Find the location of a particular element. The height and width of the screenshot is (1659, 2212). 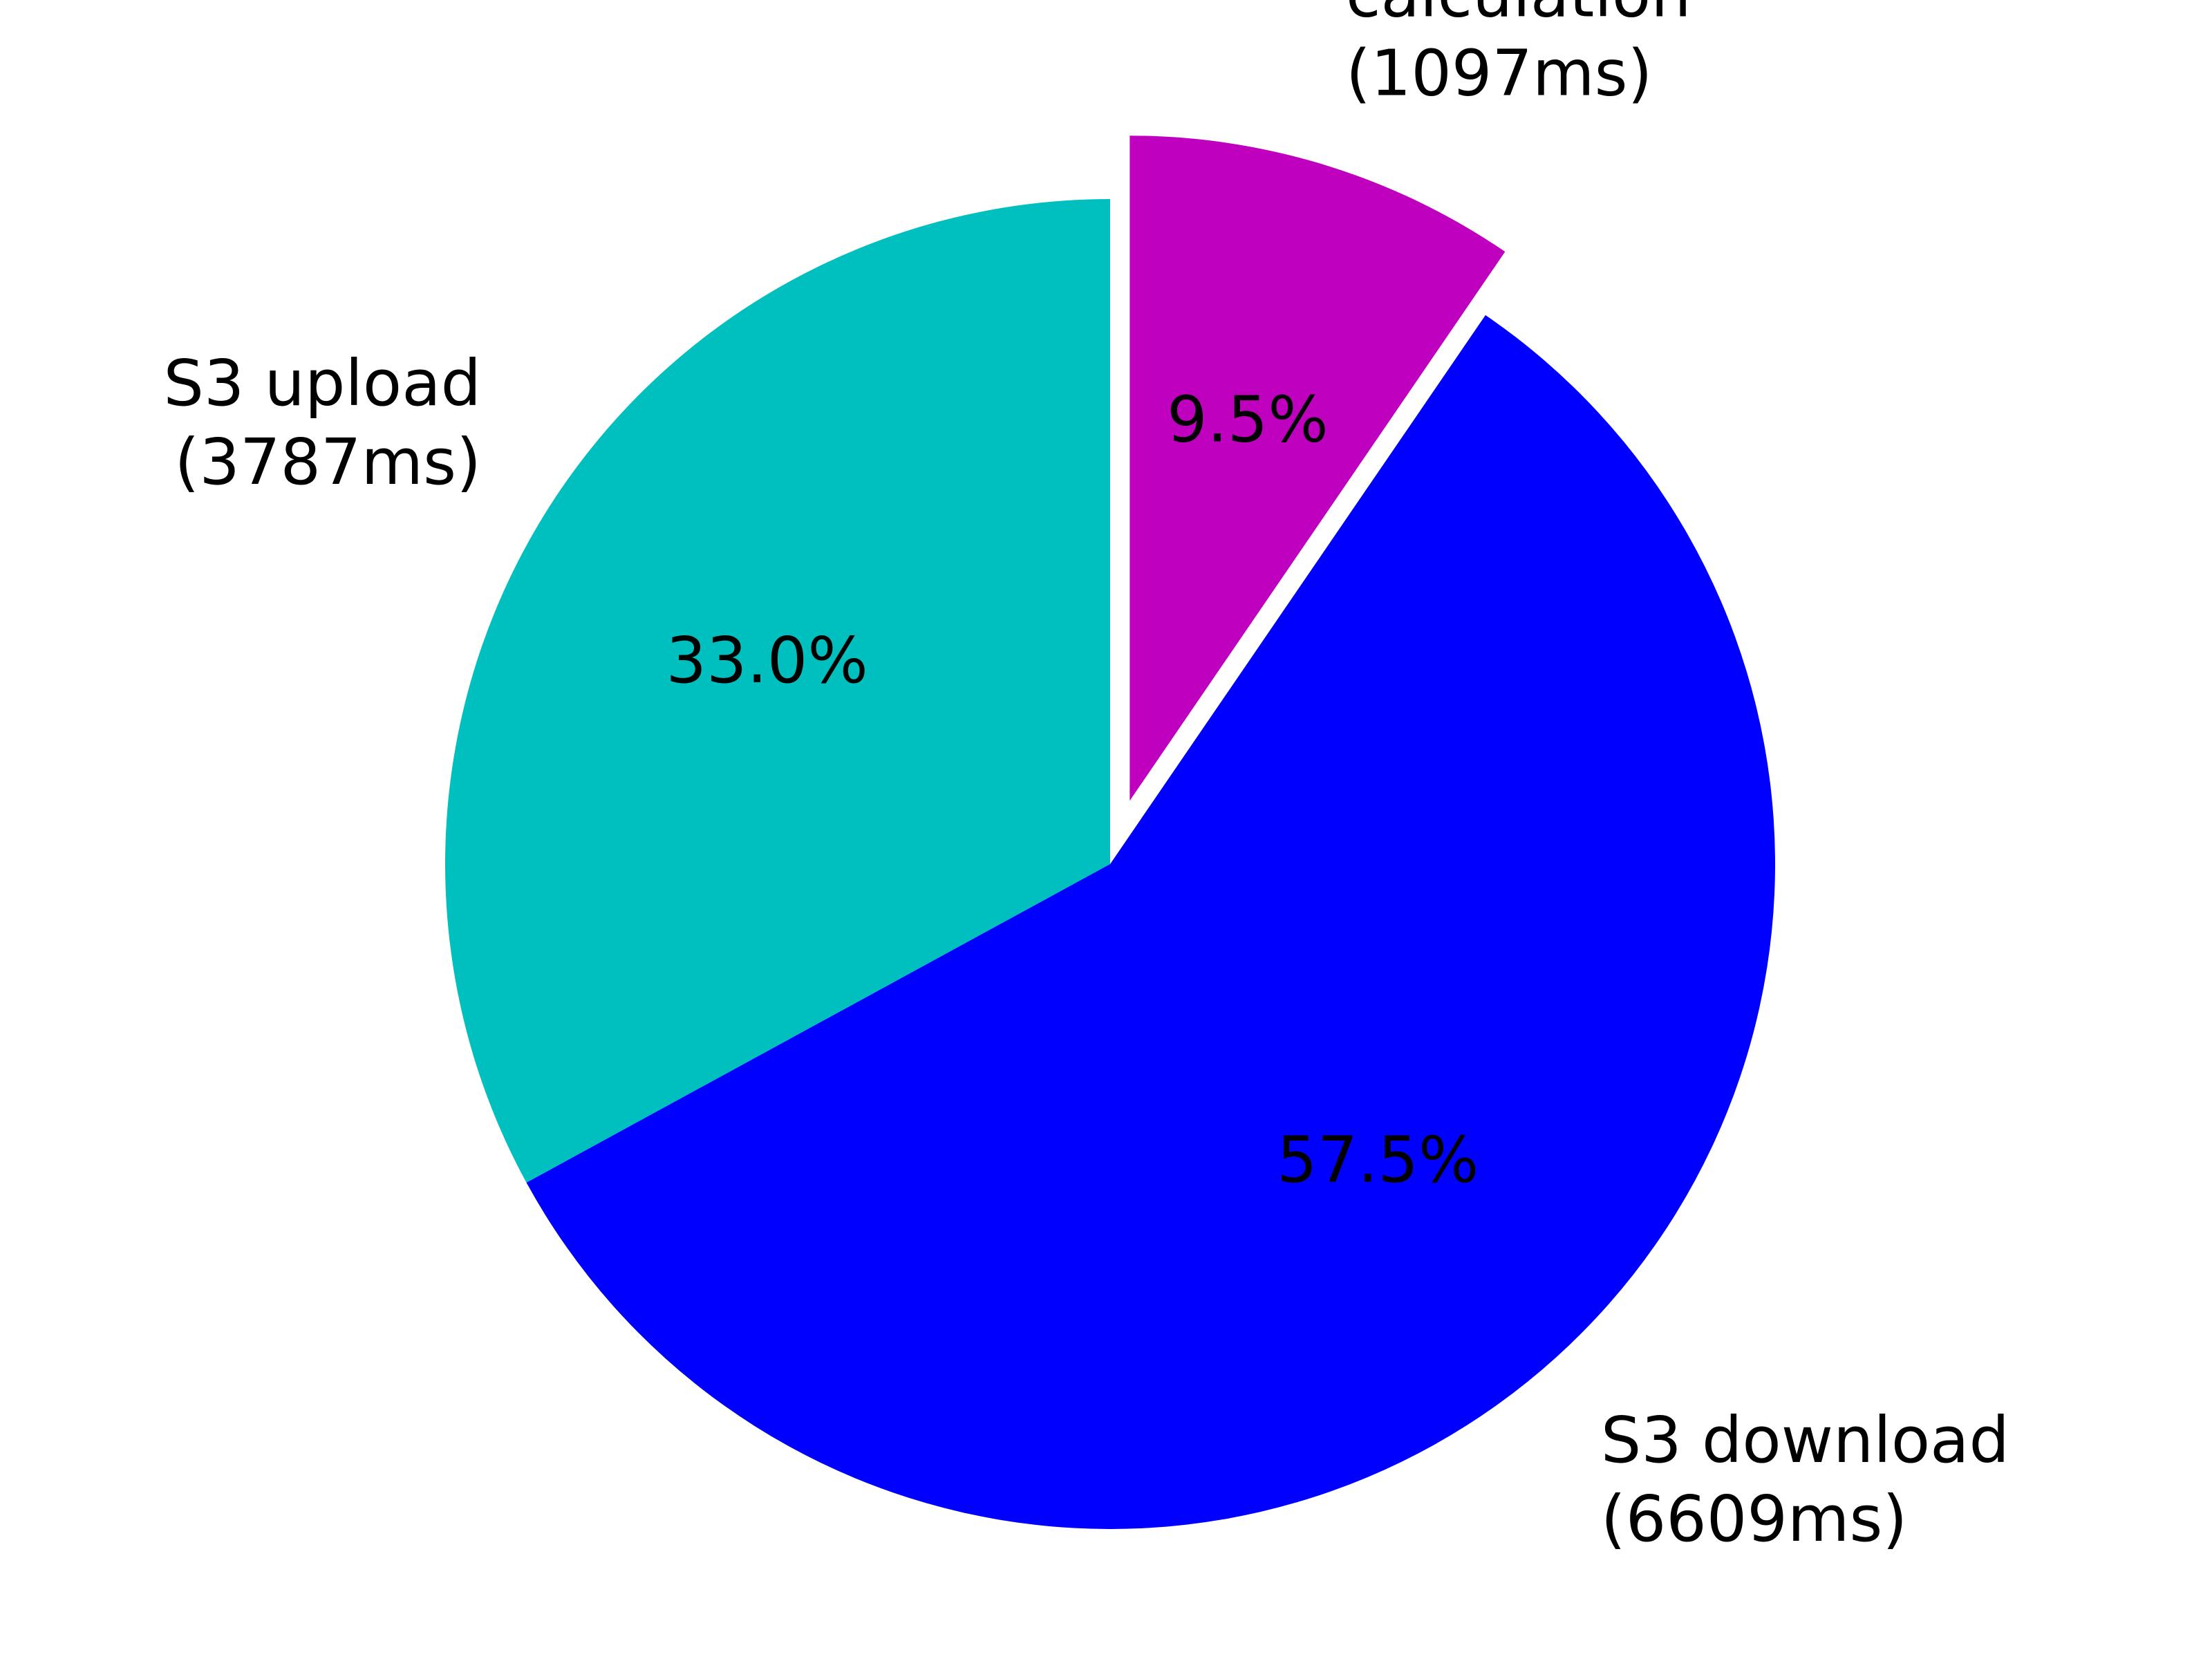

slice-value-s3-upload: (3787ms) is located at coordinates (328, 462).